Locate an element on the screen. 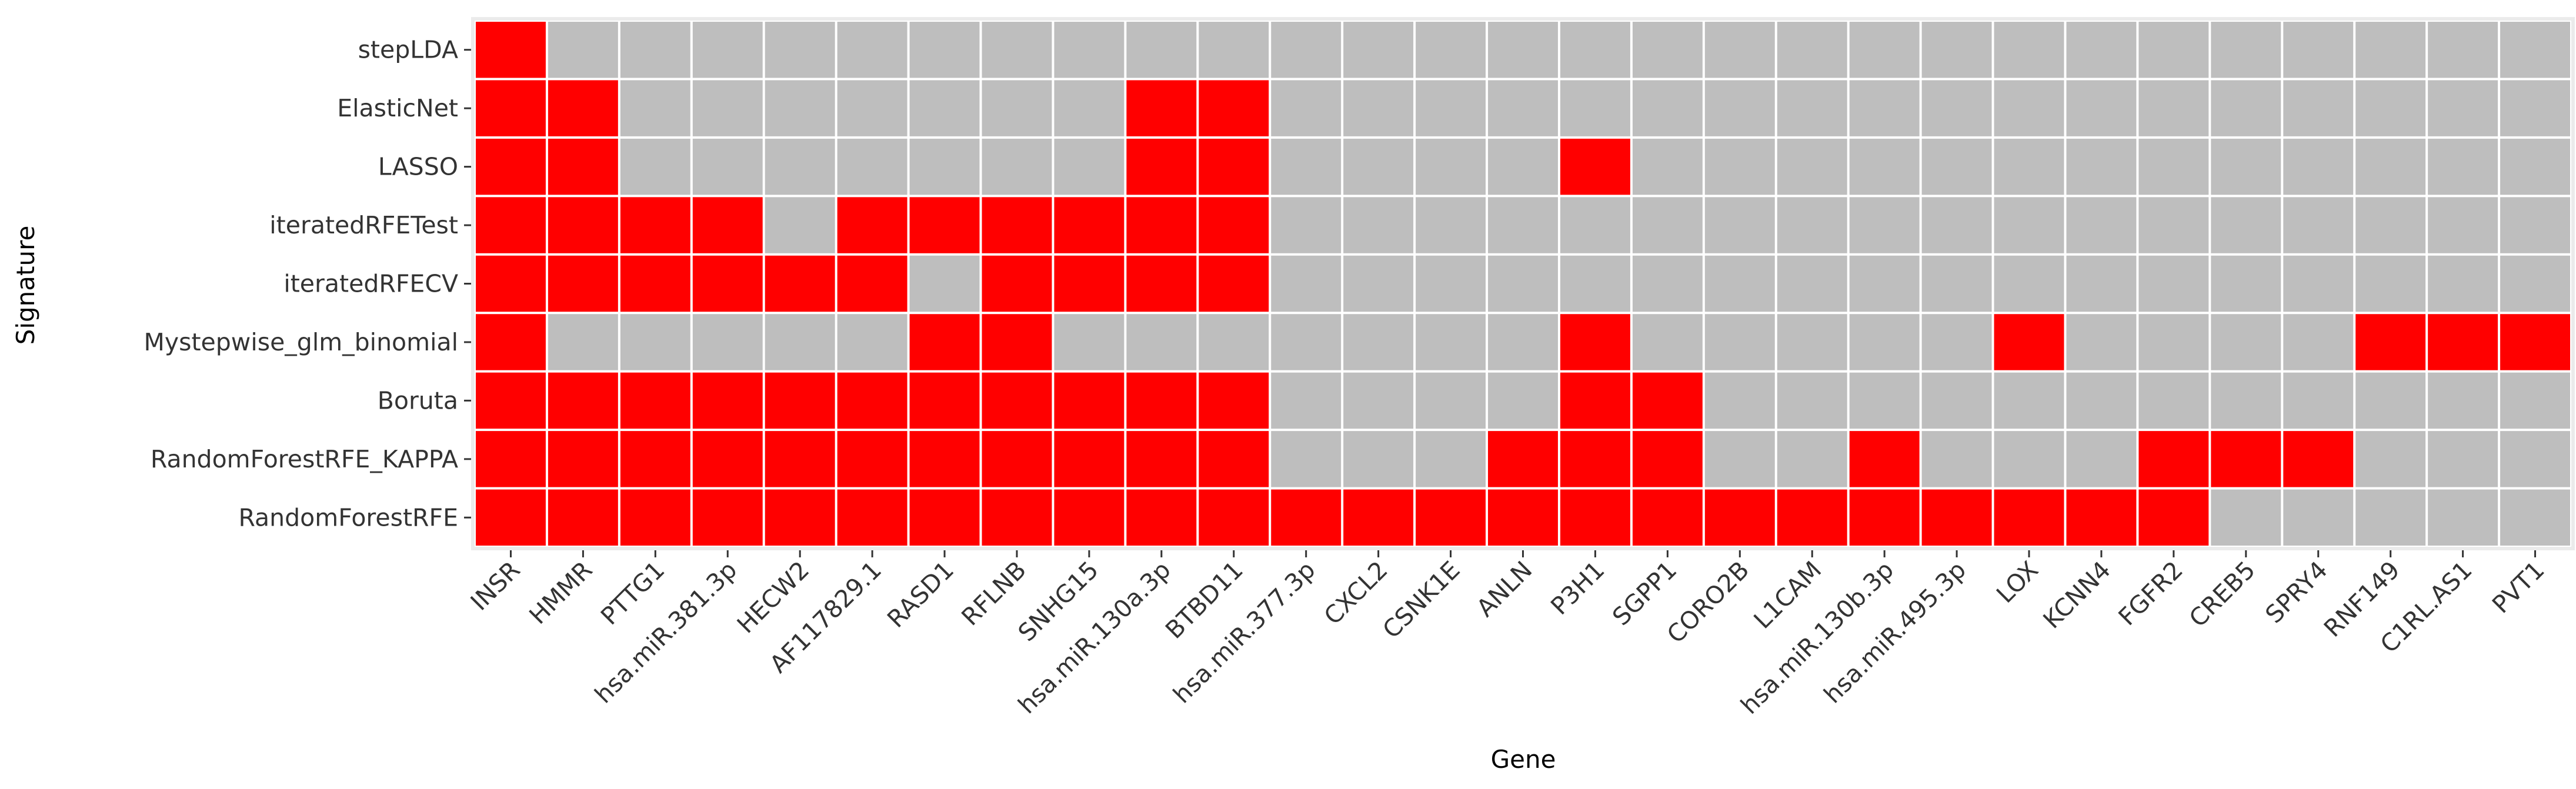 The width and height of the screenshot is (2576, 789). x-tick-label: ANLN is located at coordinates (1504, 589).